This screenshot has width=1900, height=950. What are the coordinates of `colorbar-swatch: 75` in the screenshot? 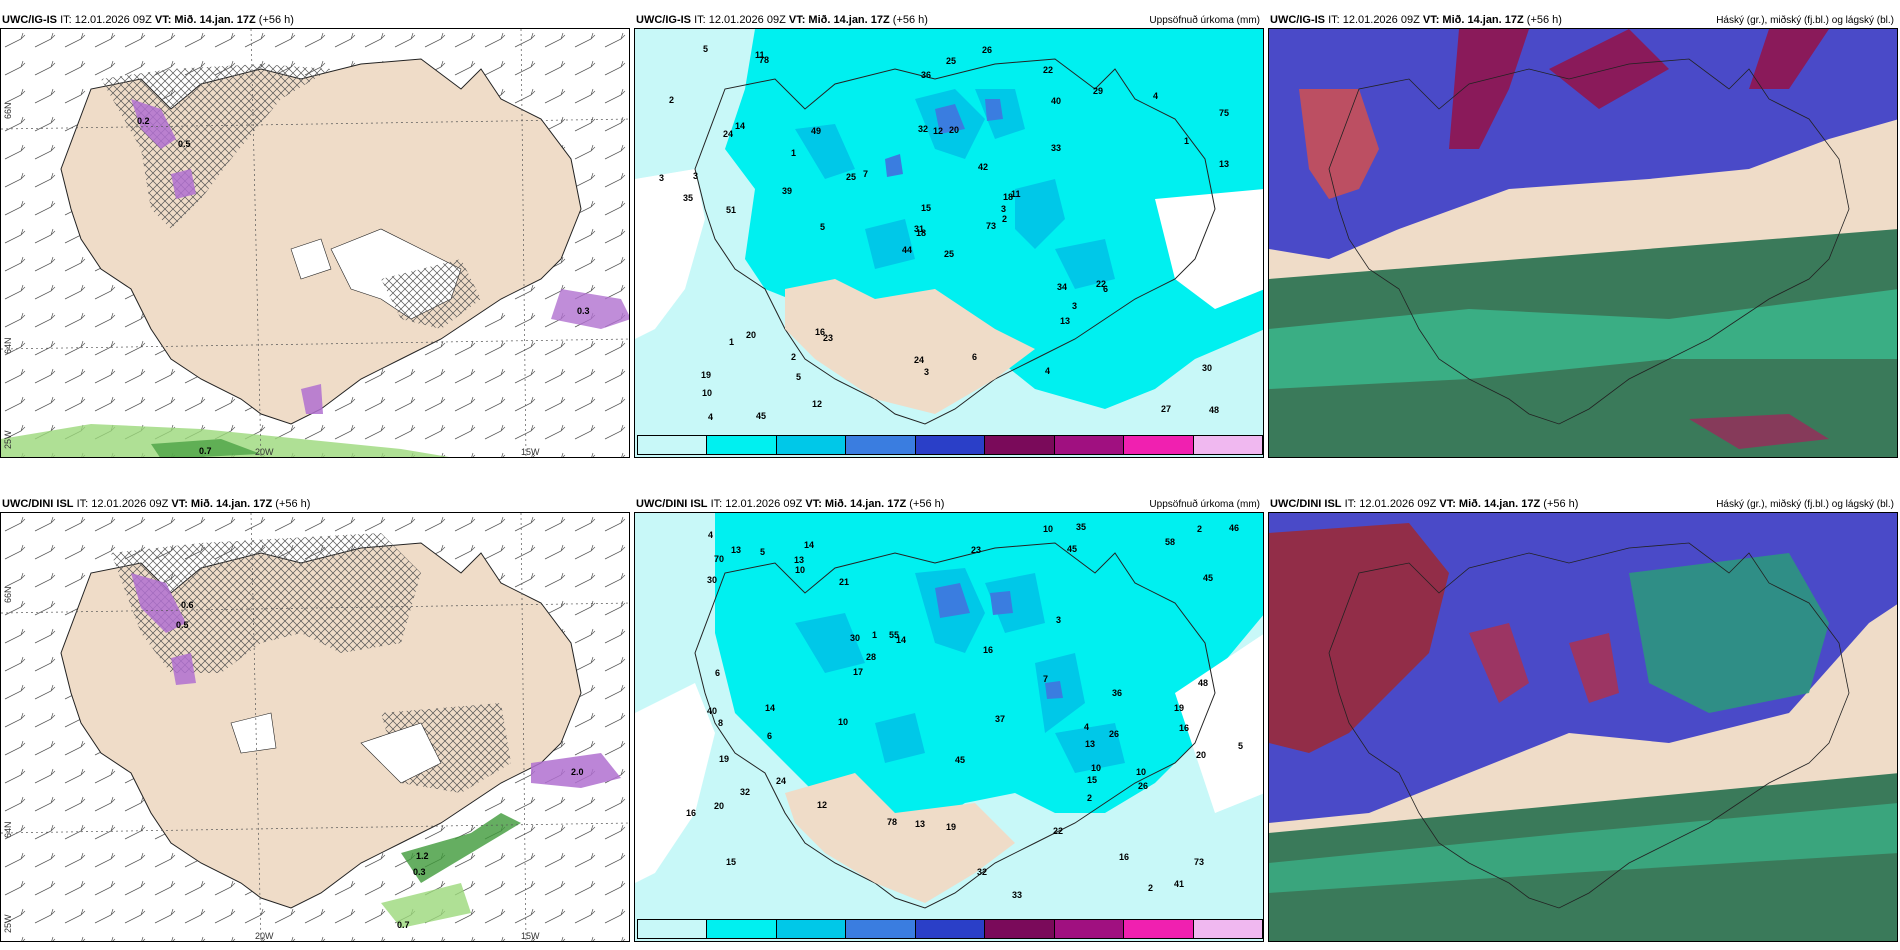 It's located at (950, 446).